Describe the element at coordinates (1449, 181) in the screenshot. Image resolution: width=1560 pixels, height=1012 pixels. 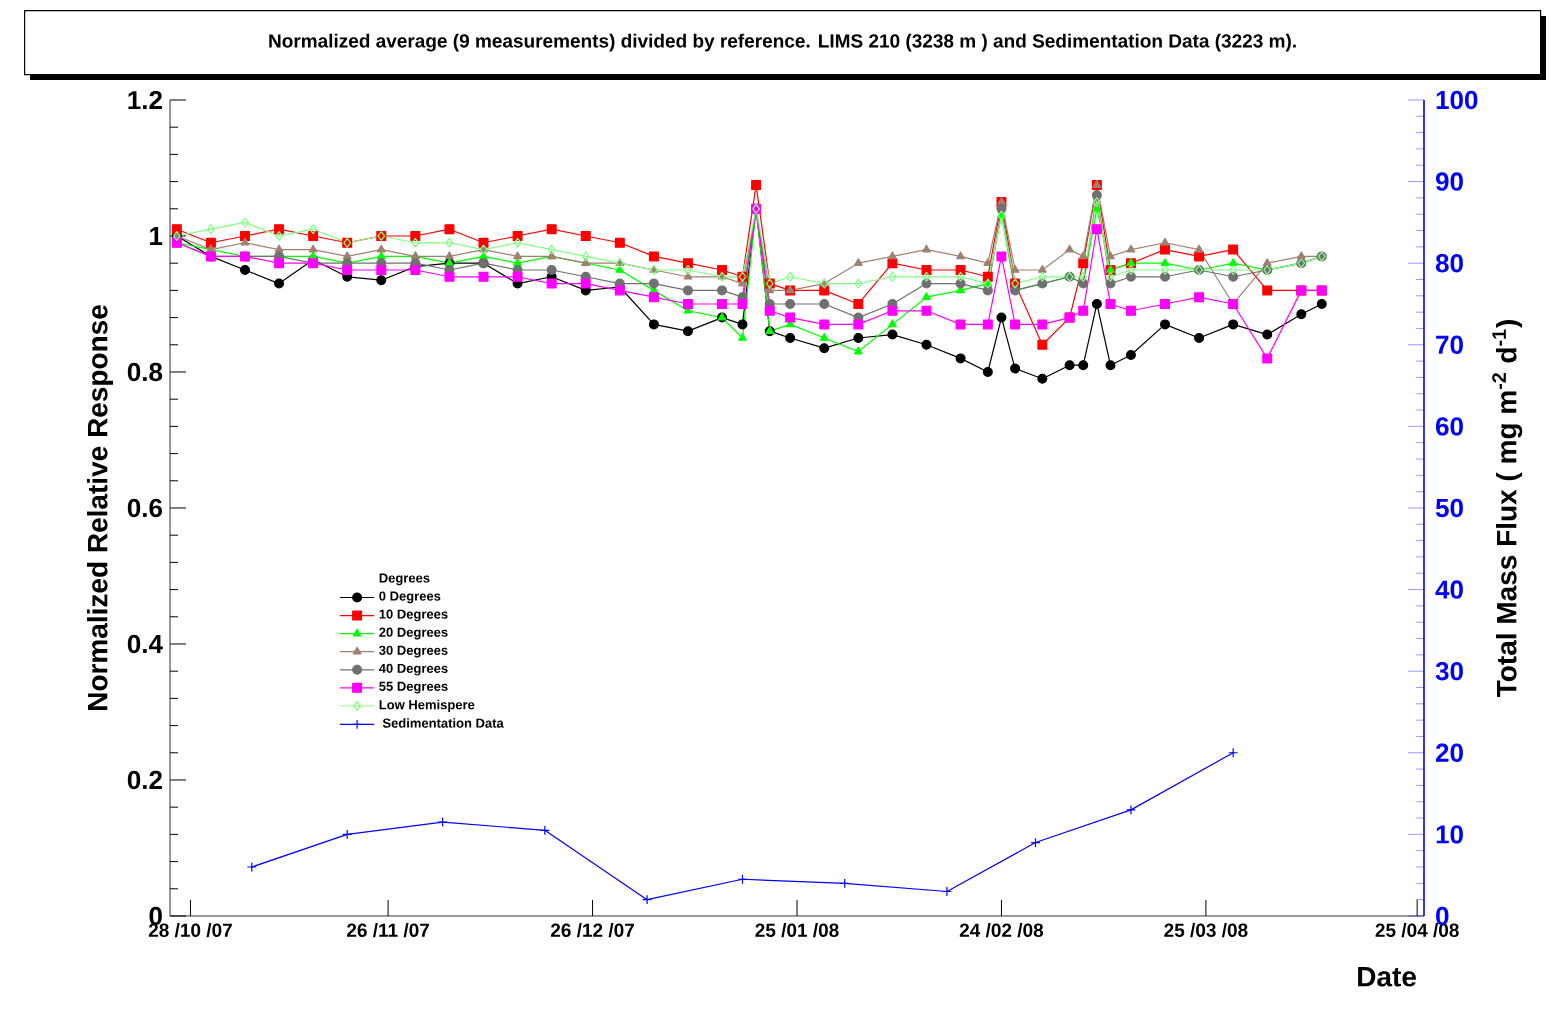
I see `y2-tick-label: 90` at that location.